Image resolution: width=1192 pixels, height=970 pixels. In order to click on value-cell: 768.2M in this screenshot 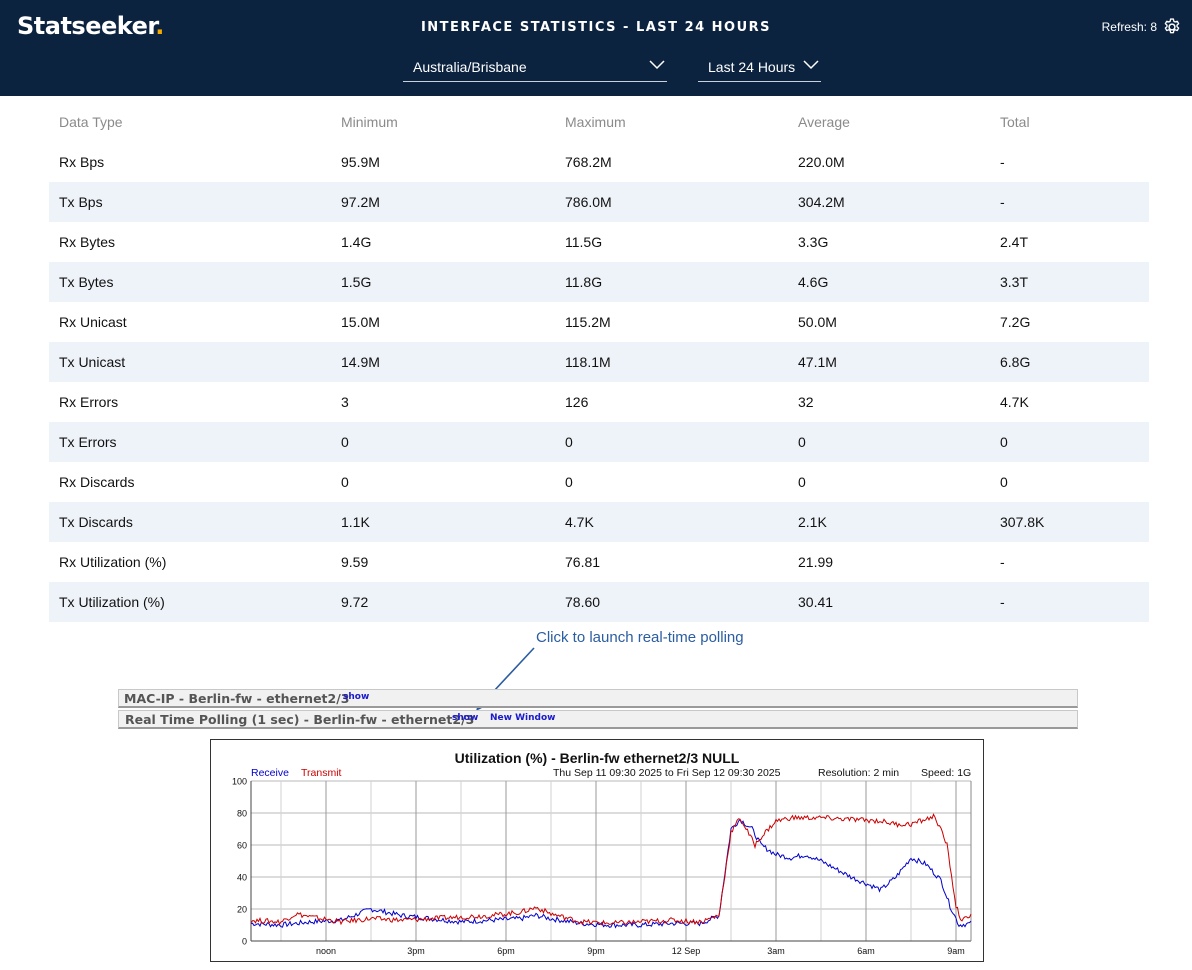, I will do `click(588, 162)`.